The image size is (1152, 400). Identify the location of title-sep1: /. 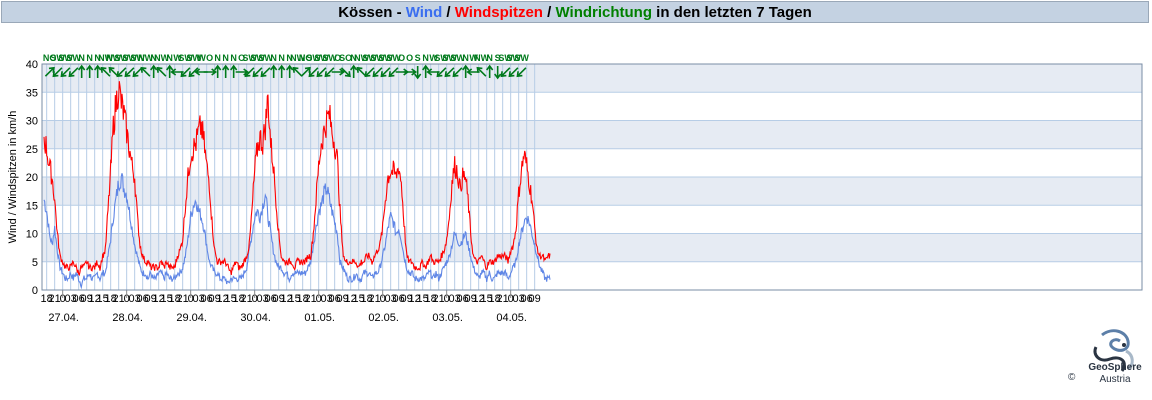
(448, 12).